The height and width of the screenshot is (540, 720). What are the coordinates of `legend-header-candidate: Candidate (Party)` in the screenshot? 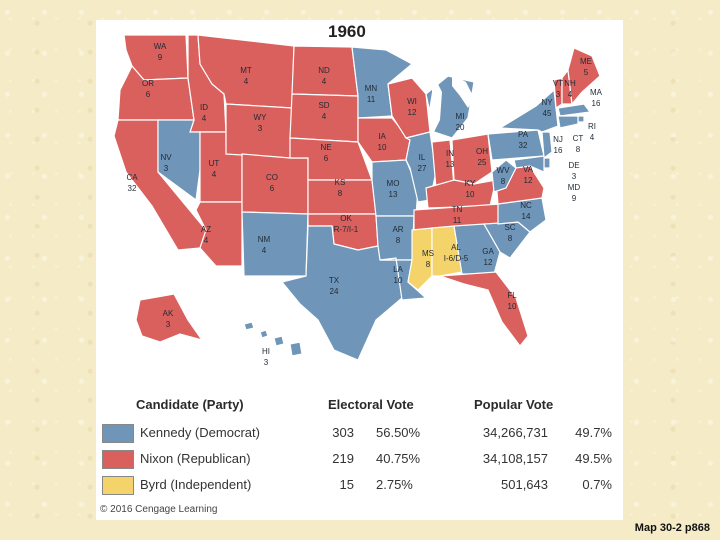 It's located at (190, 404).